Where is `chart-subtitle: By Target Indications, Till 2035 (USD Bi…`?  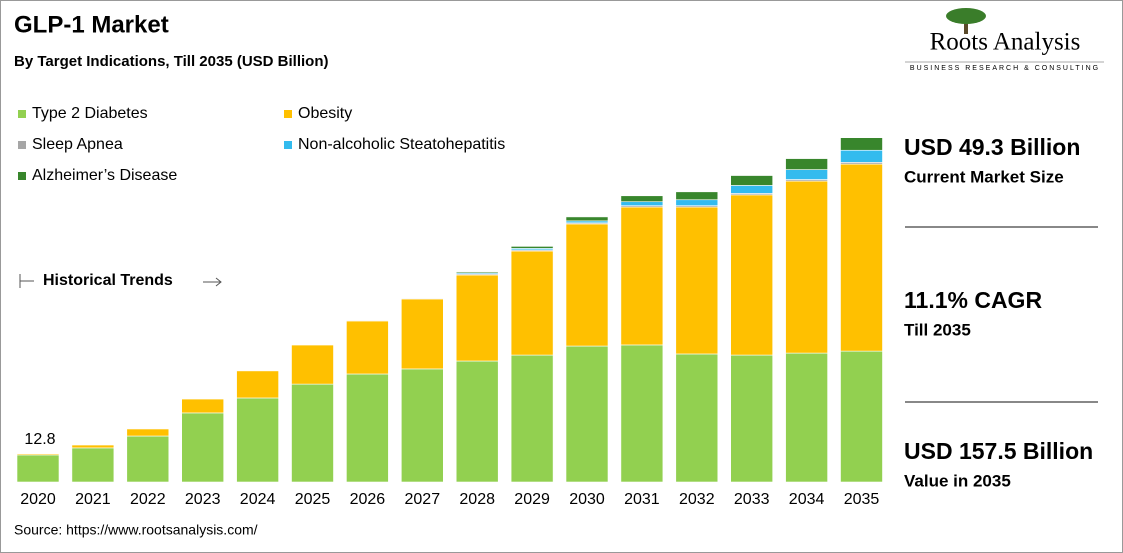 chart-subtitle: By Target Indications, Till 2035 (USD Bi… is located at coordinates (171, 61).